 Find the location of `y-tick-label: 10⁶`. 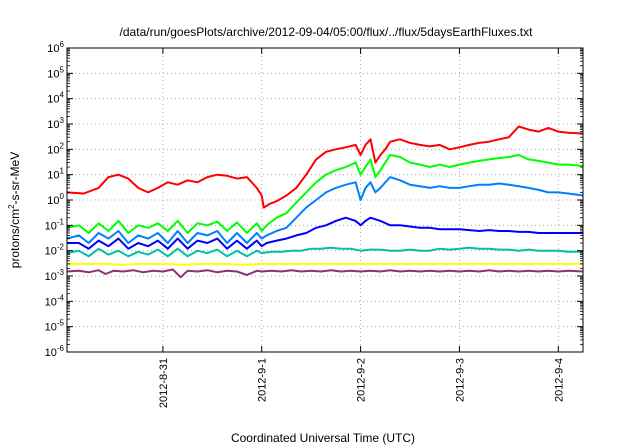

y-tick-label: 10⁶ is located at coordinates (55, 47).